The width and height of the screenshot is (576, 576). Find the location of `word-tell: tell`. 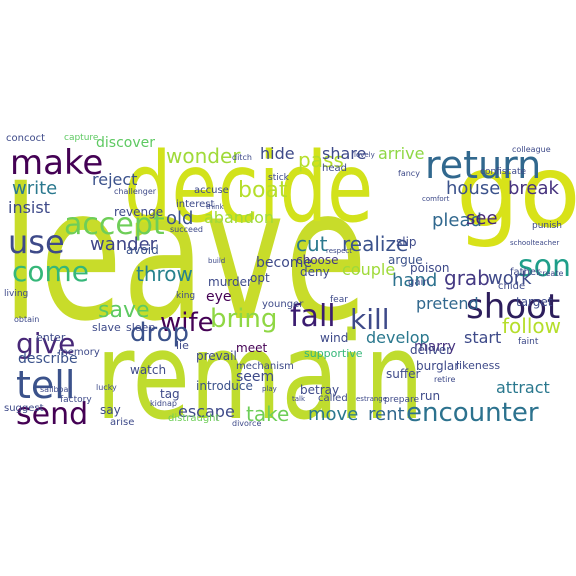

word-tell: tell is located at coordinates (46, 385).